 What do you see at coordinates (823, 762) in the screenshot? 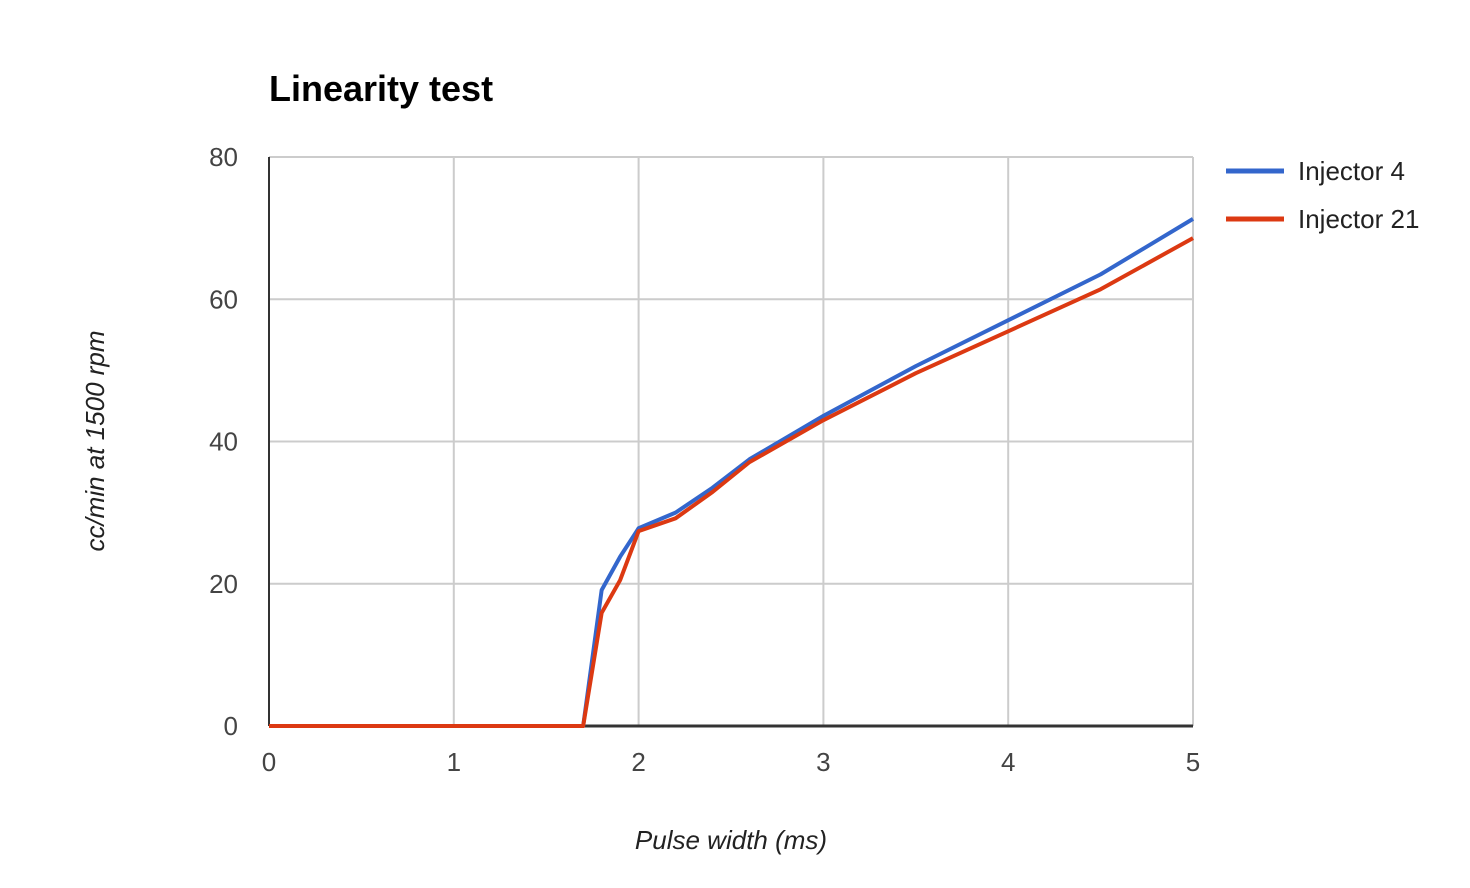
I see `x-tick-label: 3` at bounding box center [823, 762].